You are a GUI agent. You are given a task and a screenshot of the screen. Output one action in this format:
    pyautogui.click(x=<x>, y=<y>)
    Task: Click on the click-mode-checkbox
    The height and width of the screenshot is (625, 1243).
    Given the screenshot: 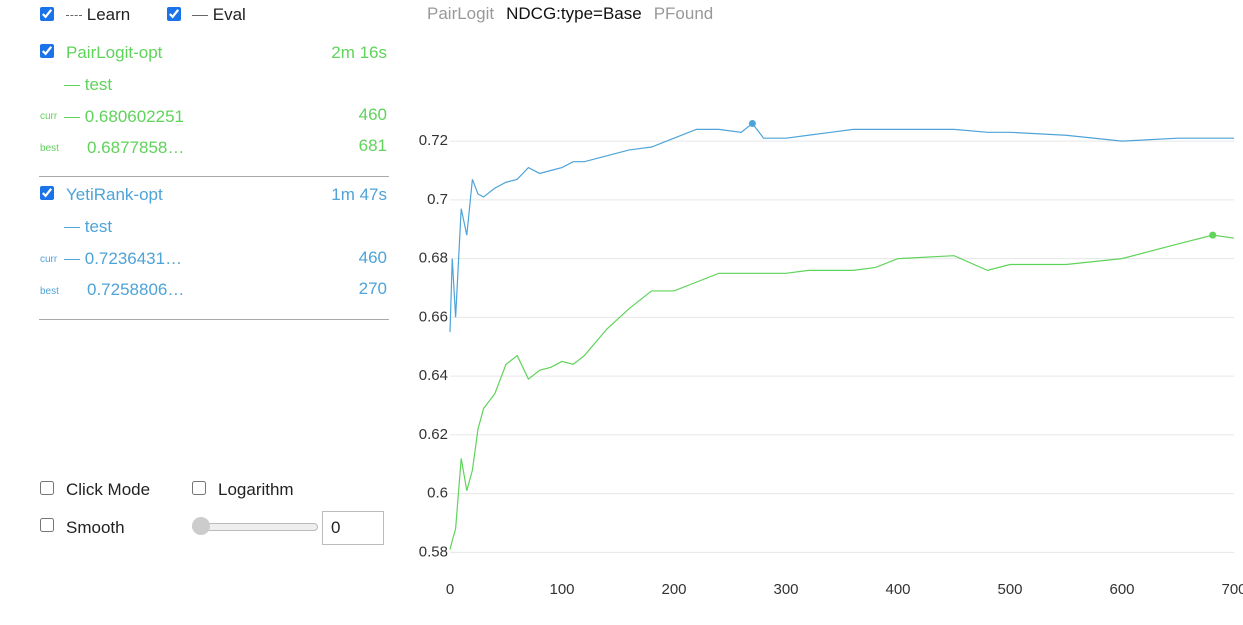 What is the action you would take?
    pyautogui.click(x=47, y=488)
    